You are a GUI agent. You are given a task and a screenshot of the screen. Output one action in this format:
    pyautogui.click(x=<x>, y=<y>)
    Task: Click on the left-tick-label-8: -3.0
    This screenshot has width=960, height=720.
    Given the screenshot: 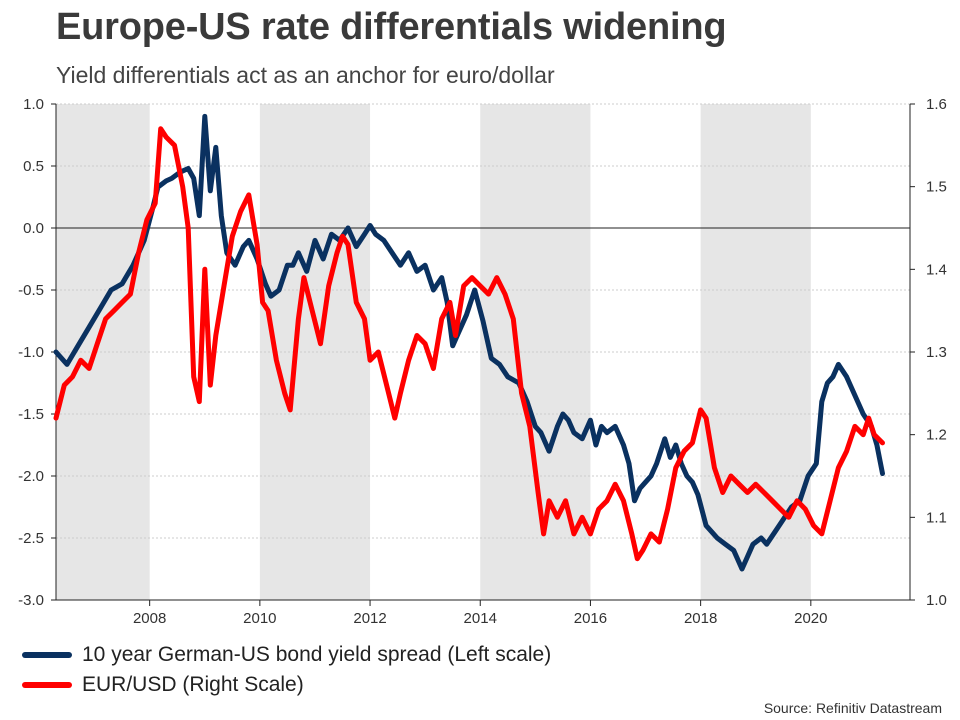 What is the action you would take?
    pyautogui.click(x=31, y=600)
    